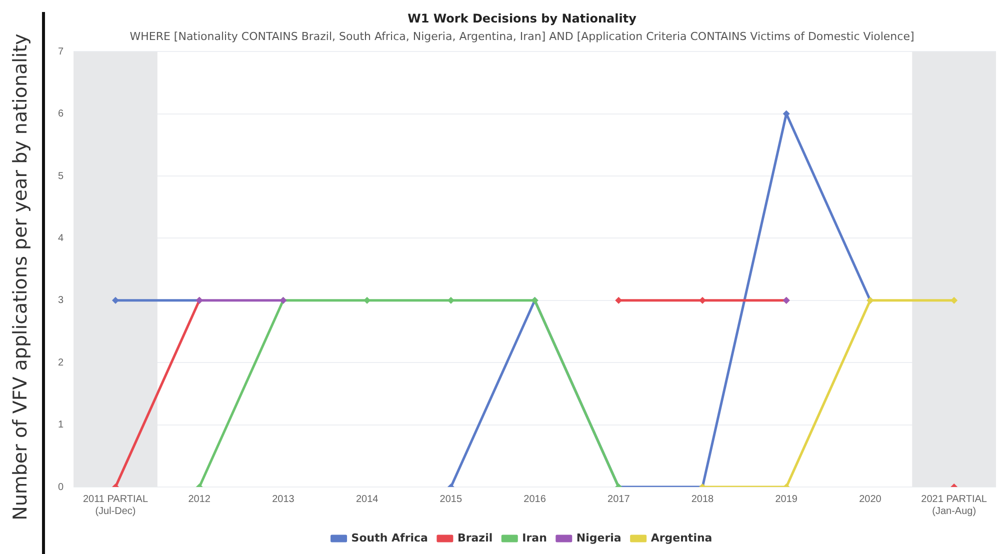  I want to click on legend-label: Nigeria, so click(599, 537).